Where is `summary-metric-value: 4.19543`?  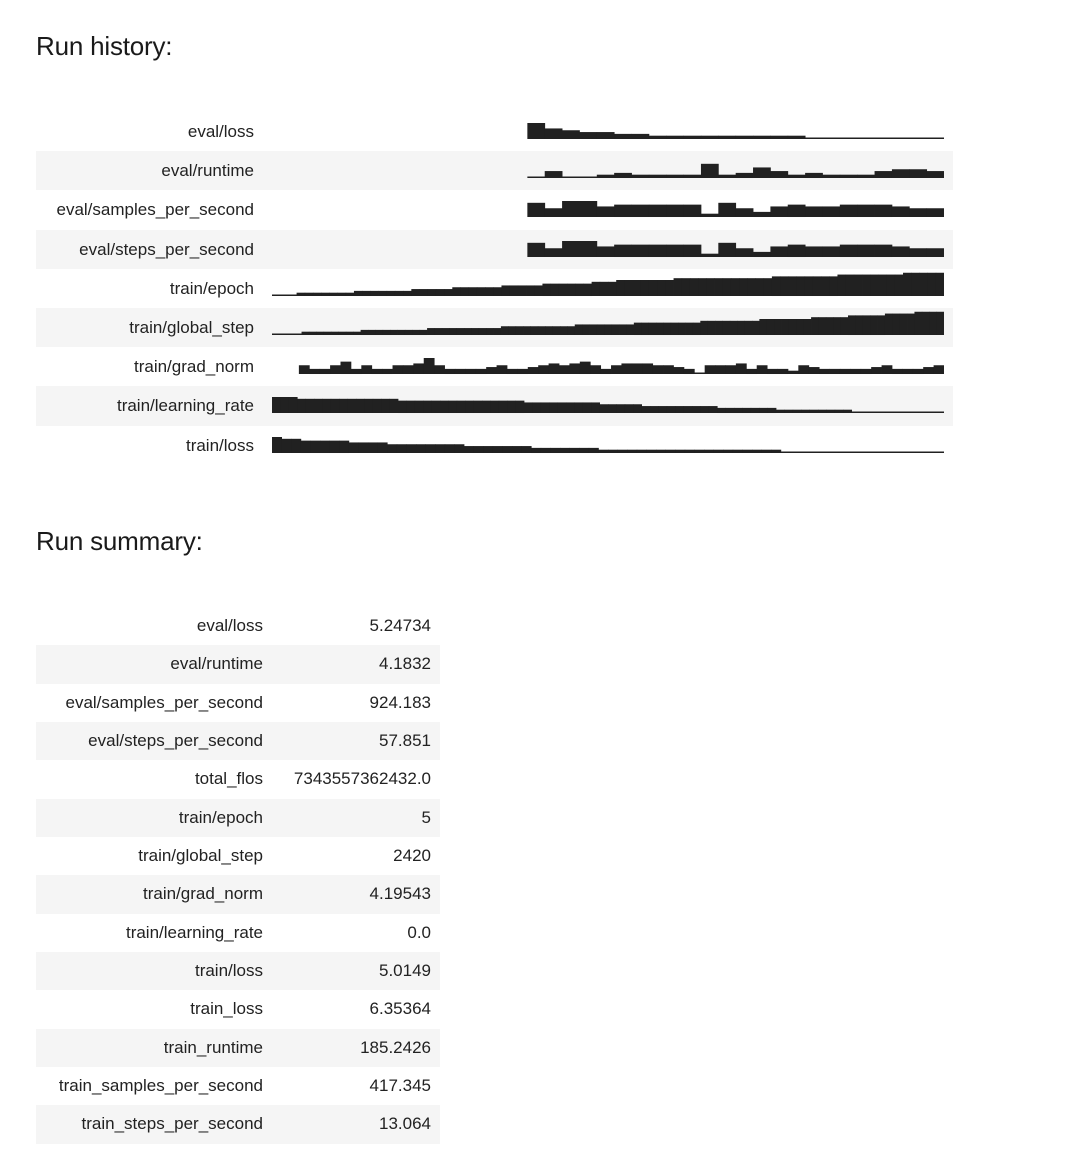
summary-metric-value: 4.19543 is located at coordinates (400, 894).